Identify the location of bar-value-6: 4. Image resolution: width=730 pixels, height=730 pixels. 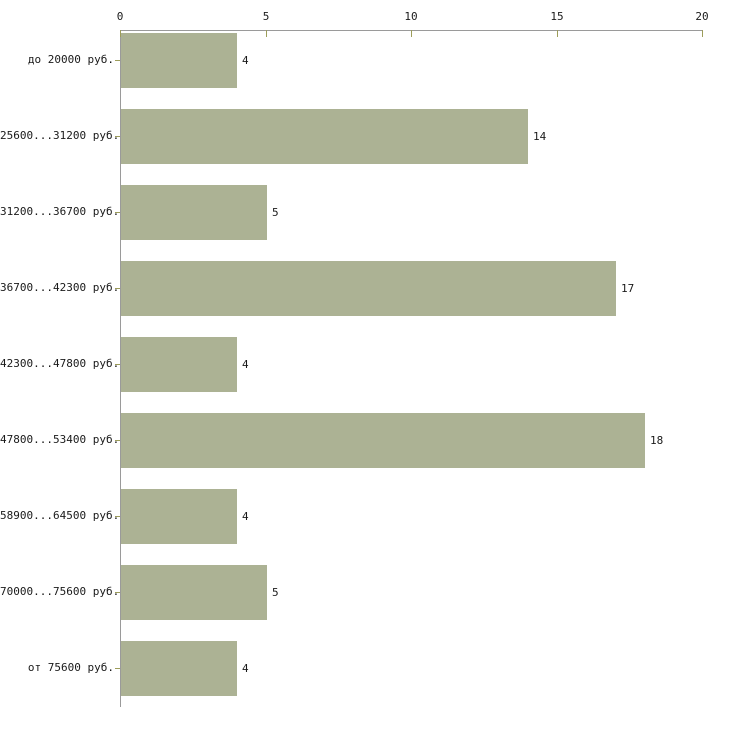
(245, 516).